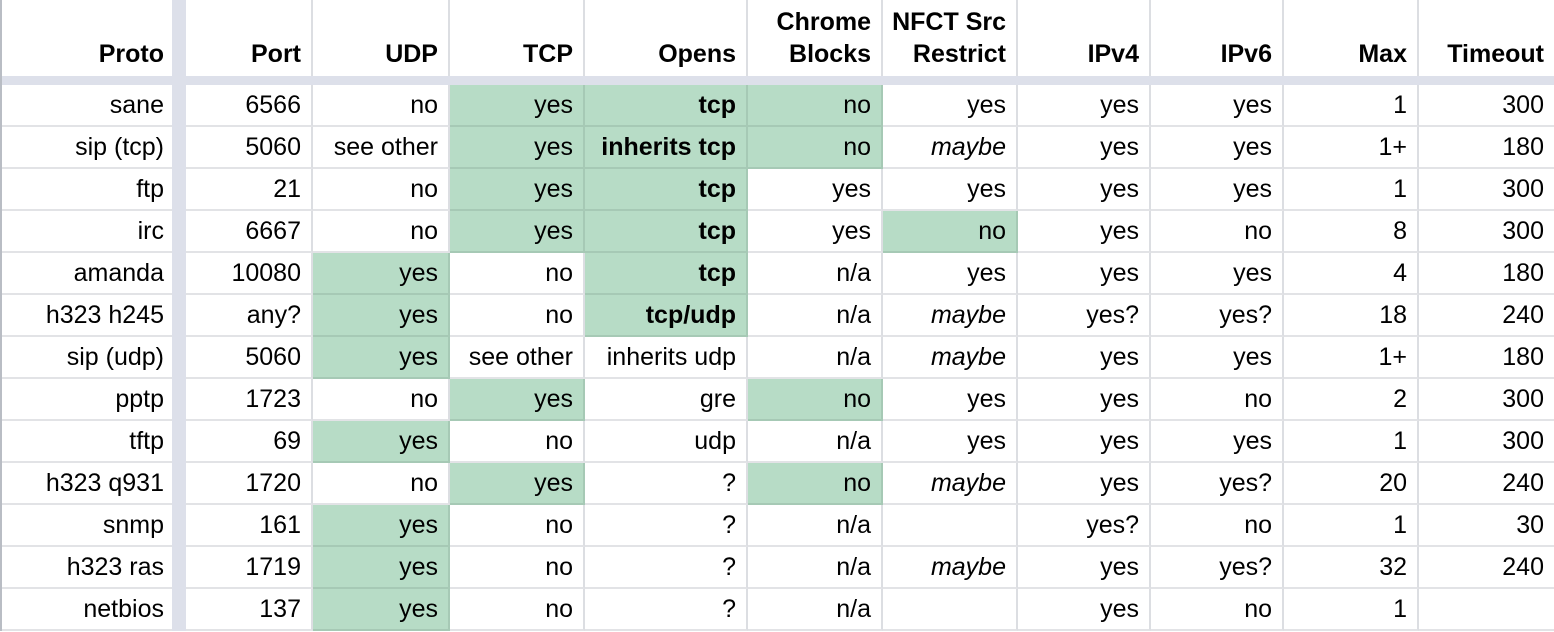 This screenshot has height=632, width=1554. Describe the element at coordinates (87, 38) in the screenshot. I see `column-header-proto: Proto` at that location.